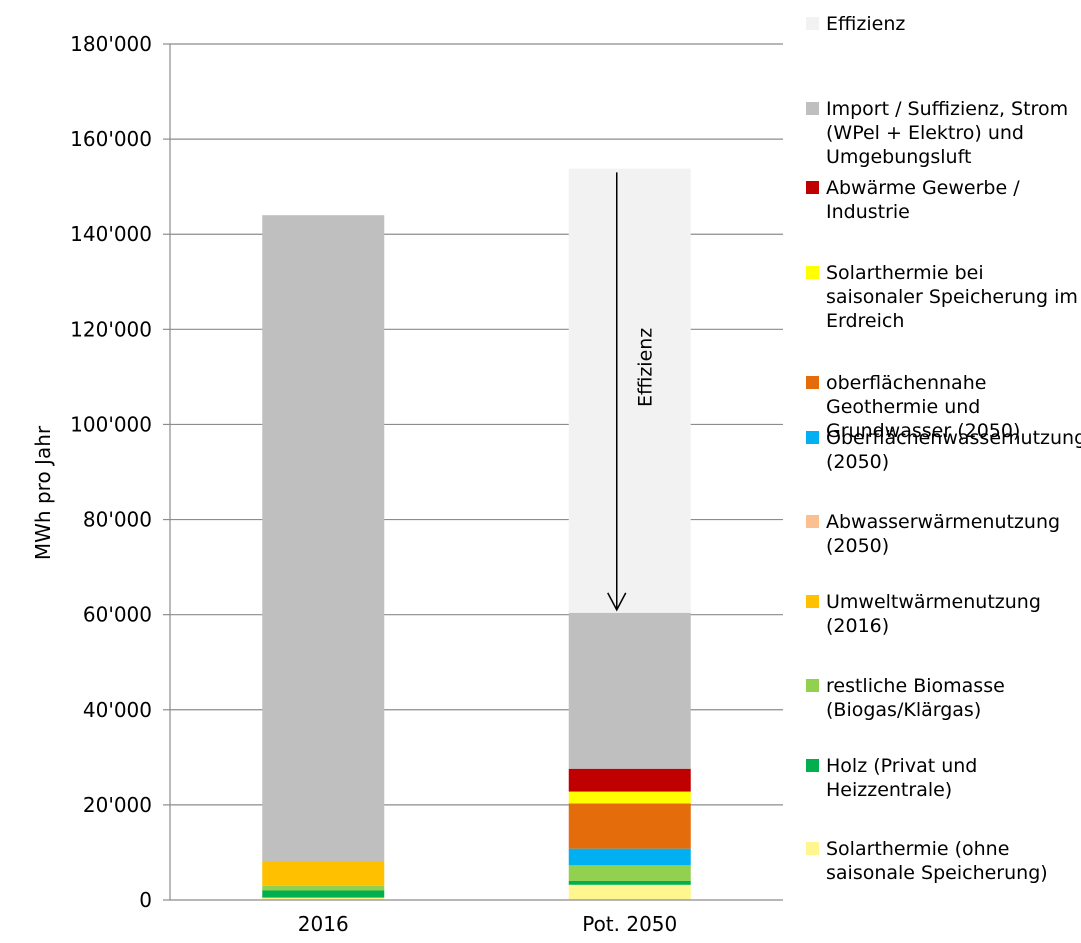 The height and width of the screenshot is (943, 1081). I want to click on legend-label: restliche Biomasse (Biogas/Klärgas), so click(915, 698).